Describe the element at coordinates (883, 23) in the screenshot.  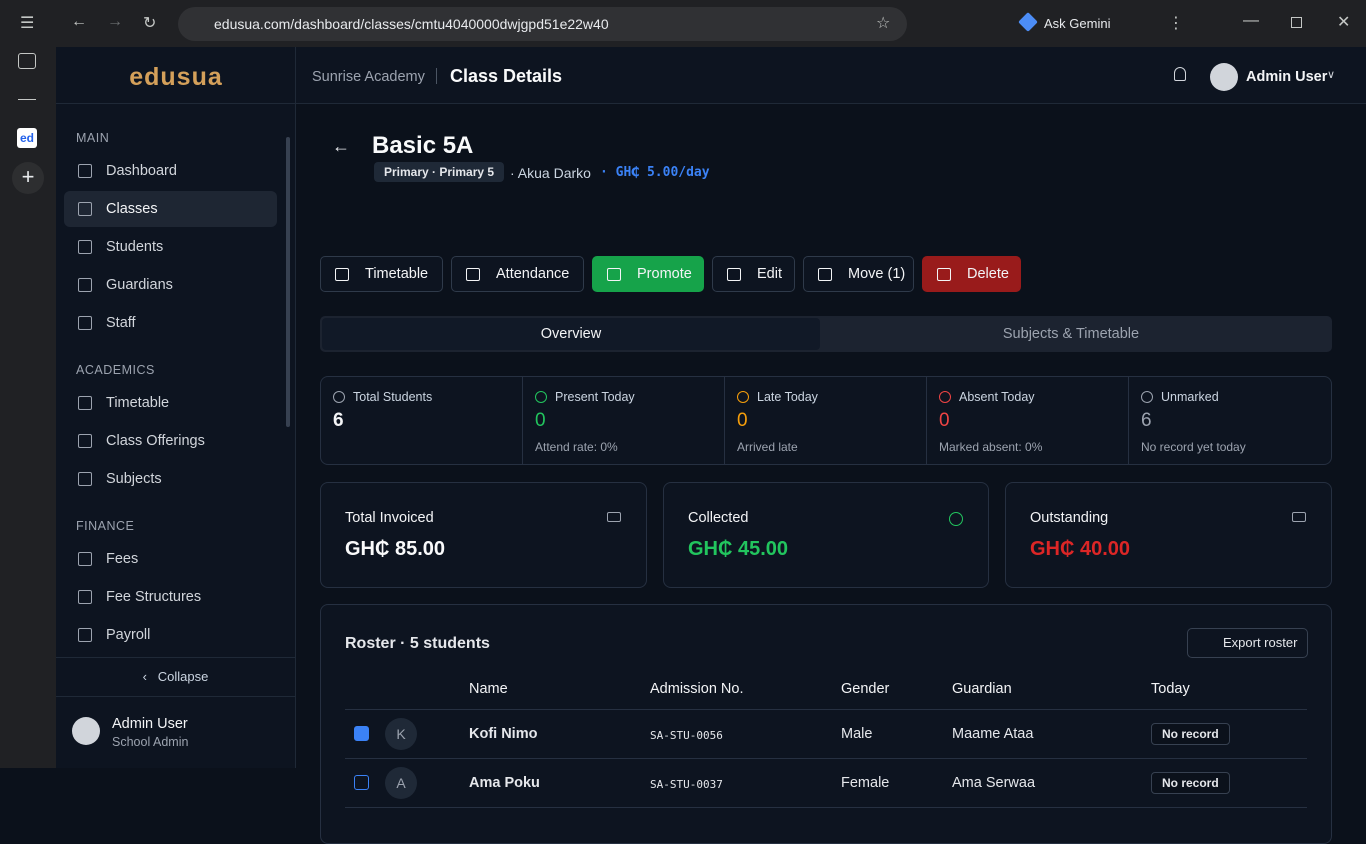
I see `bookmark-star: ☆` at that location.